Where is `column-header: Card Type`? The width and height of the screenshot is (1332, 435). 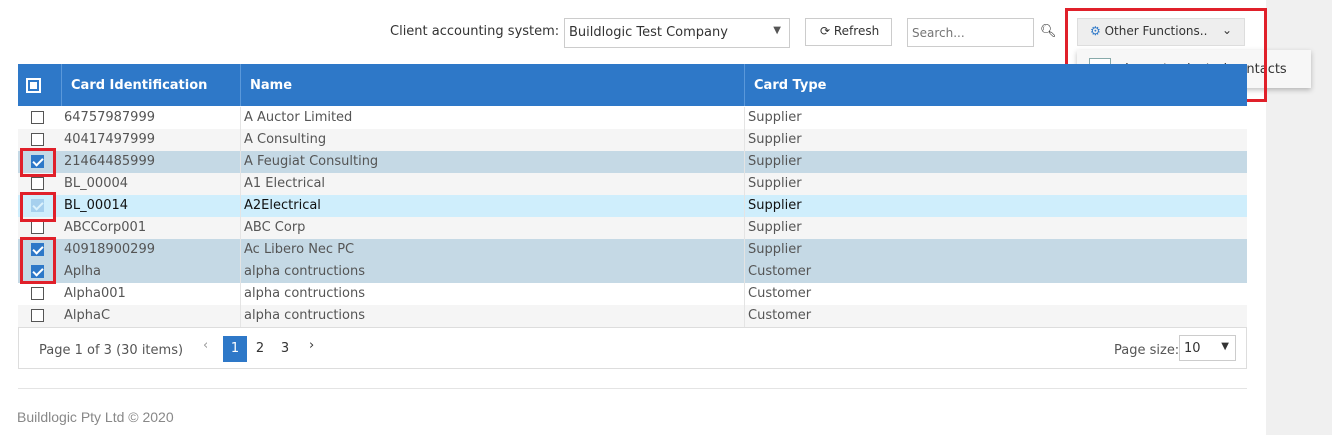 column-header: Card Type is located at coordinates (790, 85).